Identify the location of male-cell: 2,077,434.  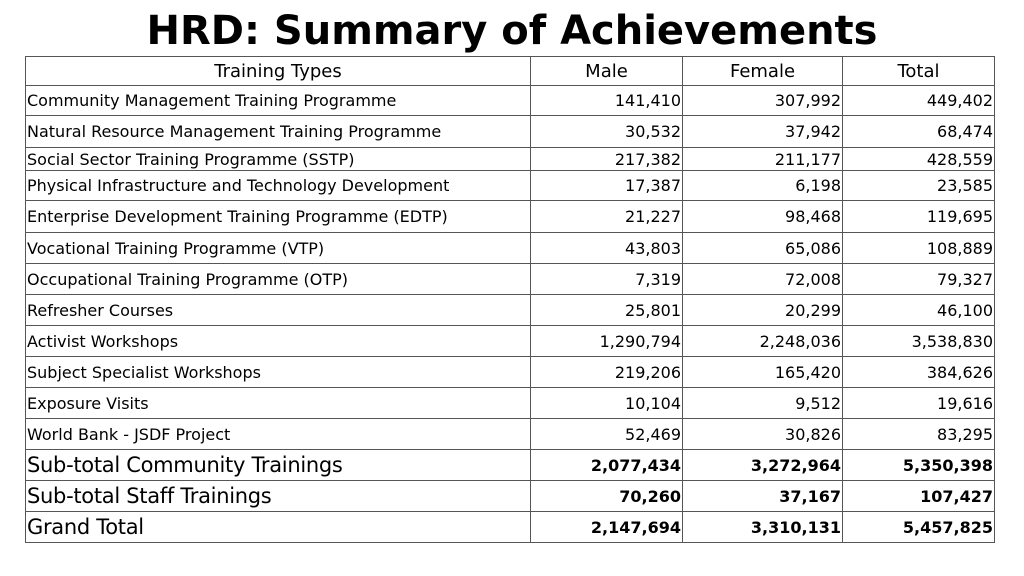
(606, 465).